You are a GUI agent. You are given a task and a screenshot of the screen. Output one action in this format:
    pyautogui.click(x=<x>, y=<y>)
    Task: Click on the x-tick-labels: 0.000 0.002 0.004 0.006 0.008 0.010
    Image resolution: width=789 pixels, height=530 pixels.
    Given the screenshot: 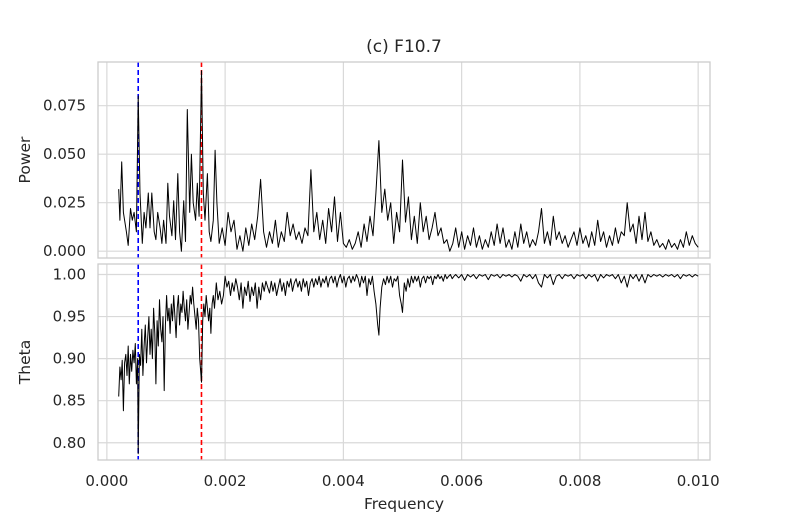 What is the action you would take?
    pyautogui.click(x=402, y=481)
    